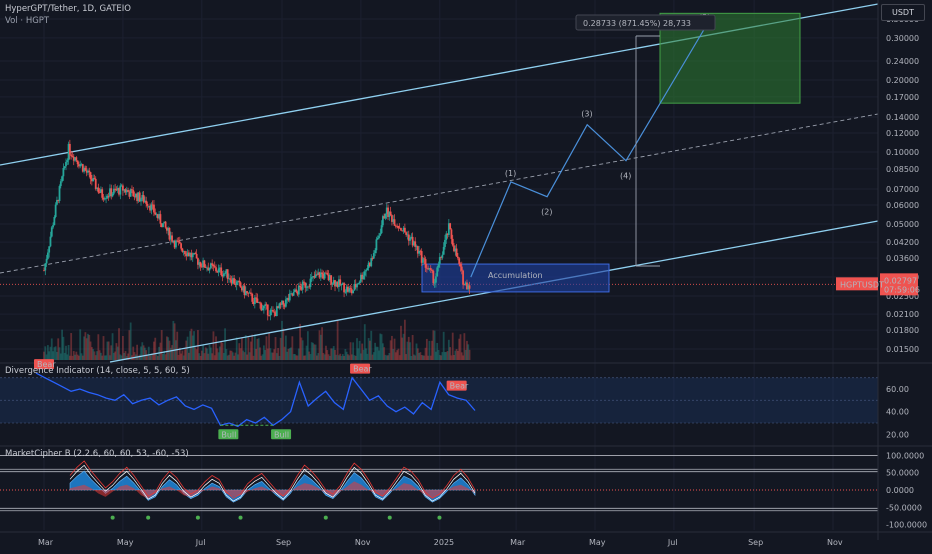 This screenshot has height=554, width=932. Describe the element at coordinates (363, 542) in the screenshot. I see `time-tick-label: Nov` at that location.